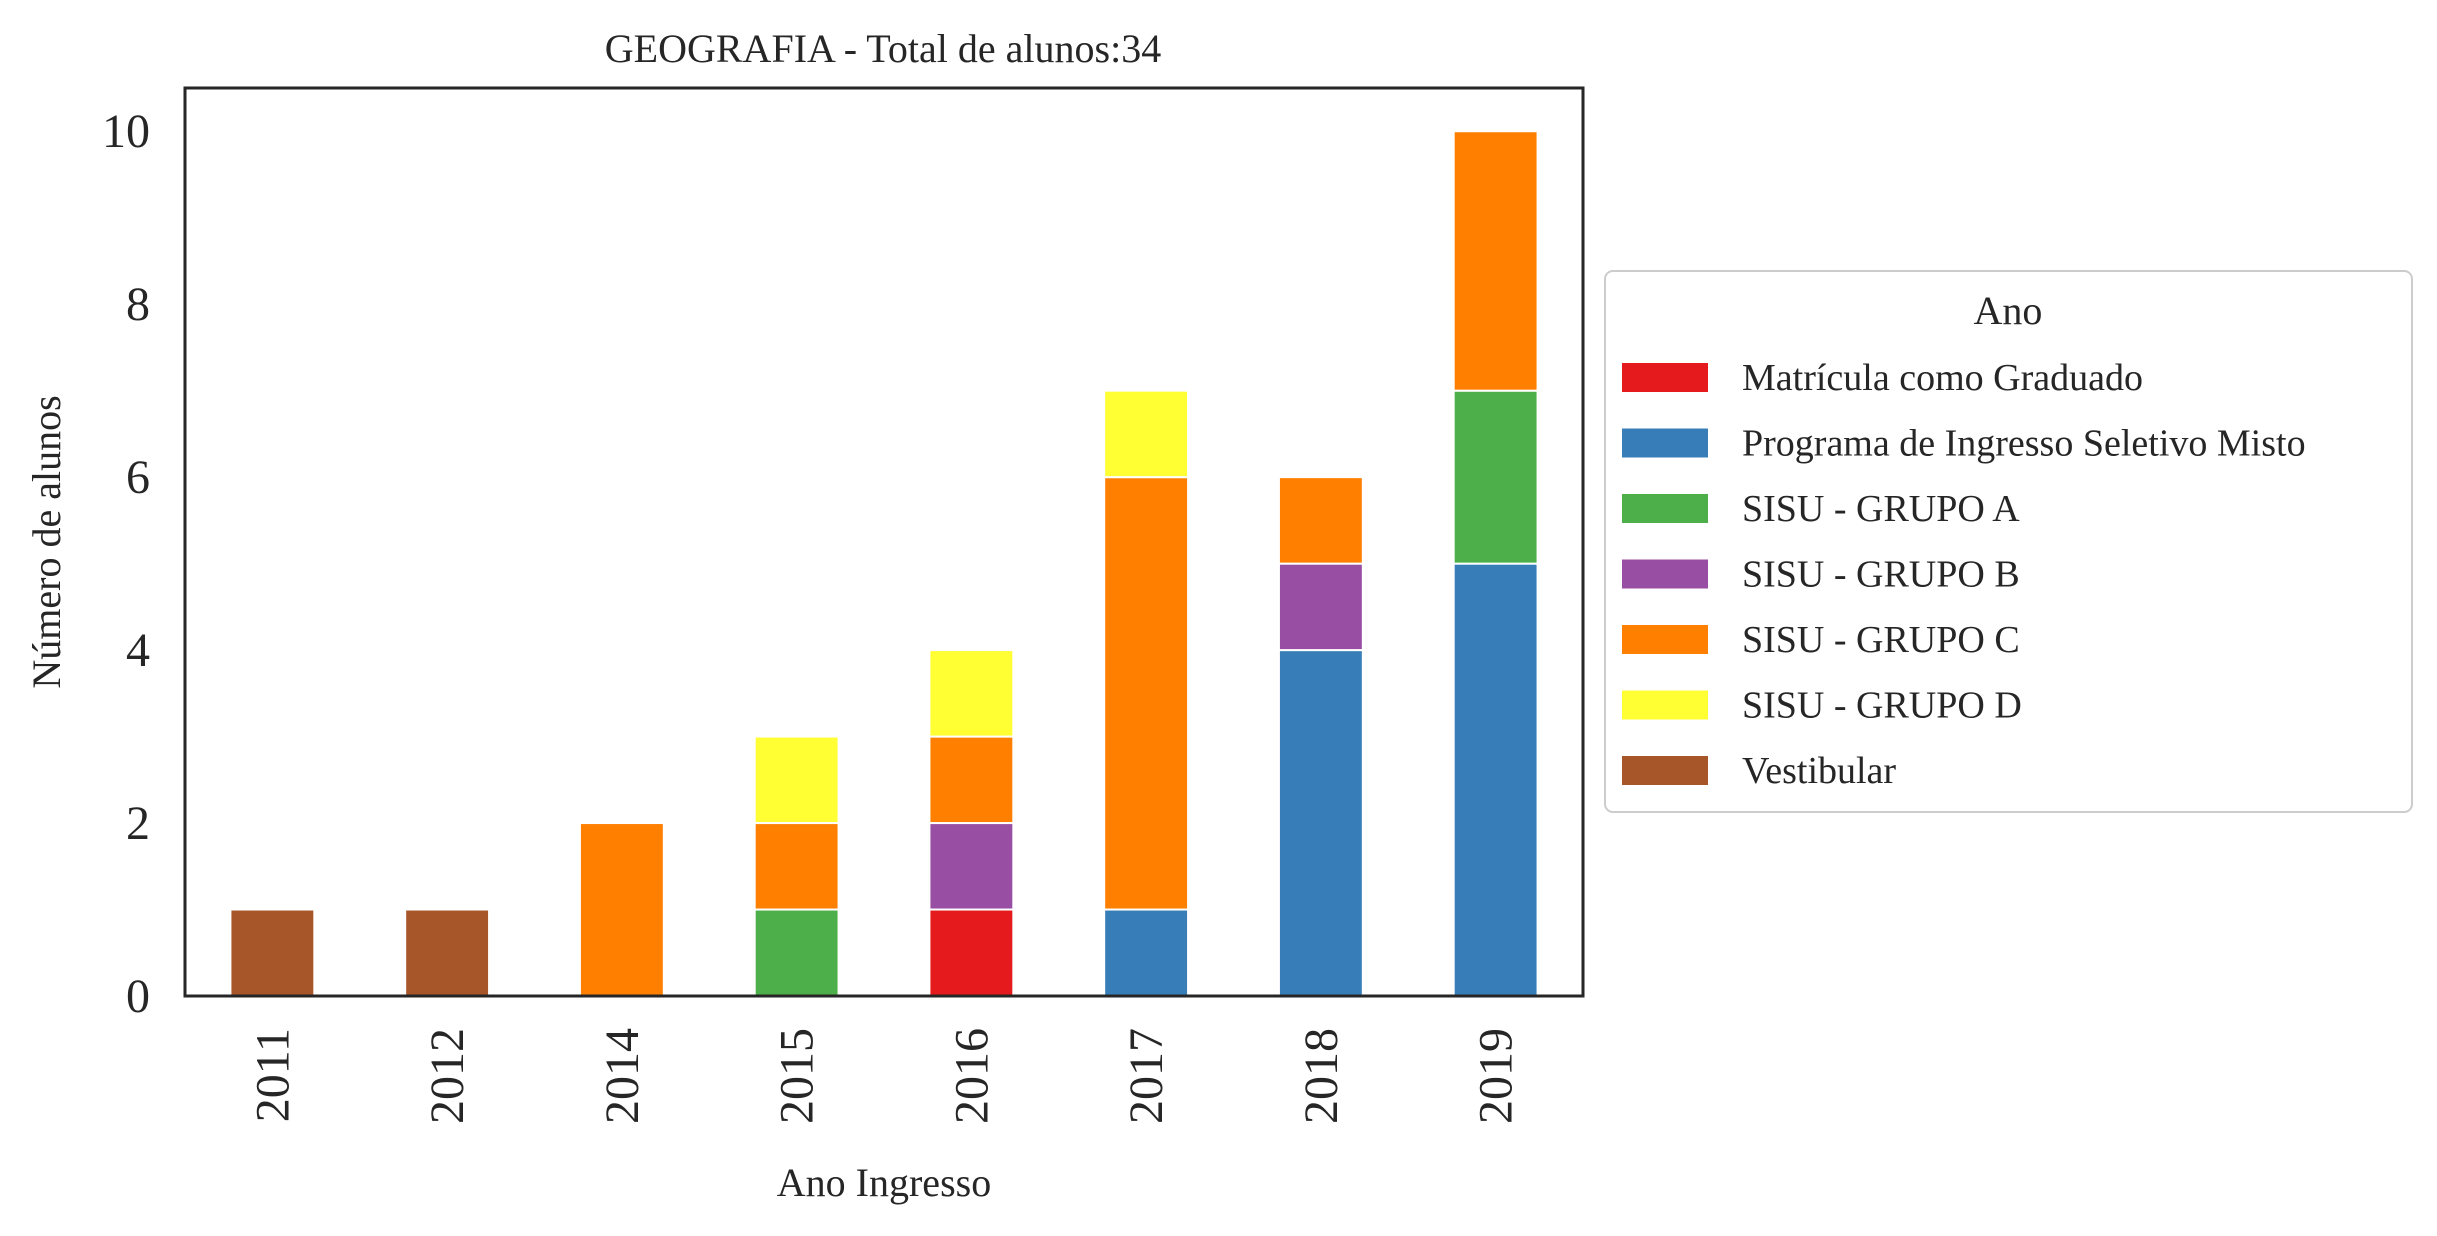 The image size is (2437, 1236). I want to click on bar-segment-2016-s5, so click(971, 693).